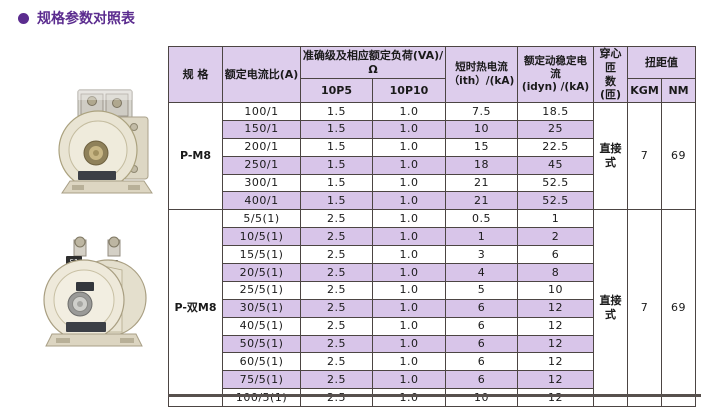 The image size is (705, 413). I want to click on cell-ratio: 40/5(1), so click(261, 326).